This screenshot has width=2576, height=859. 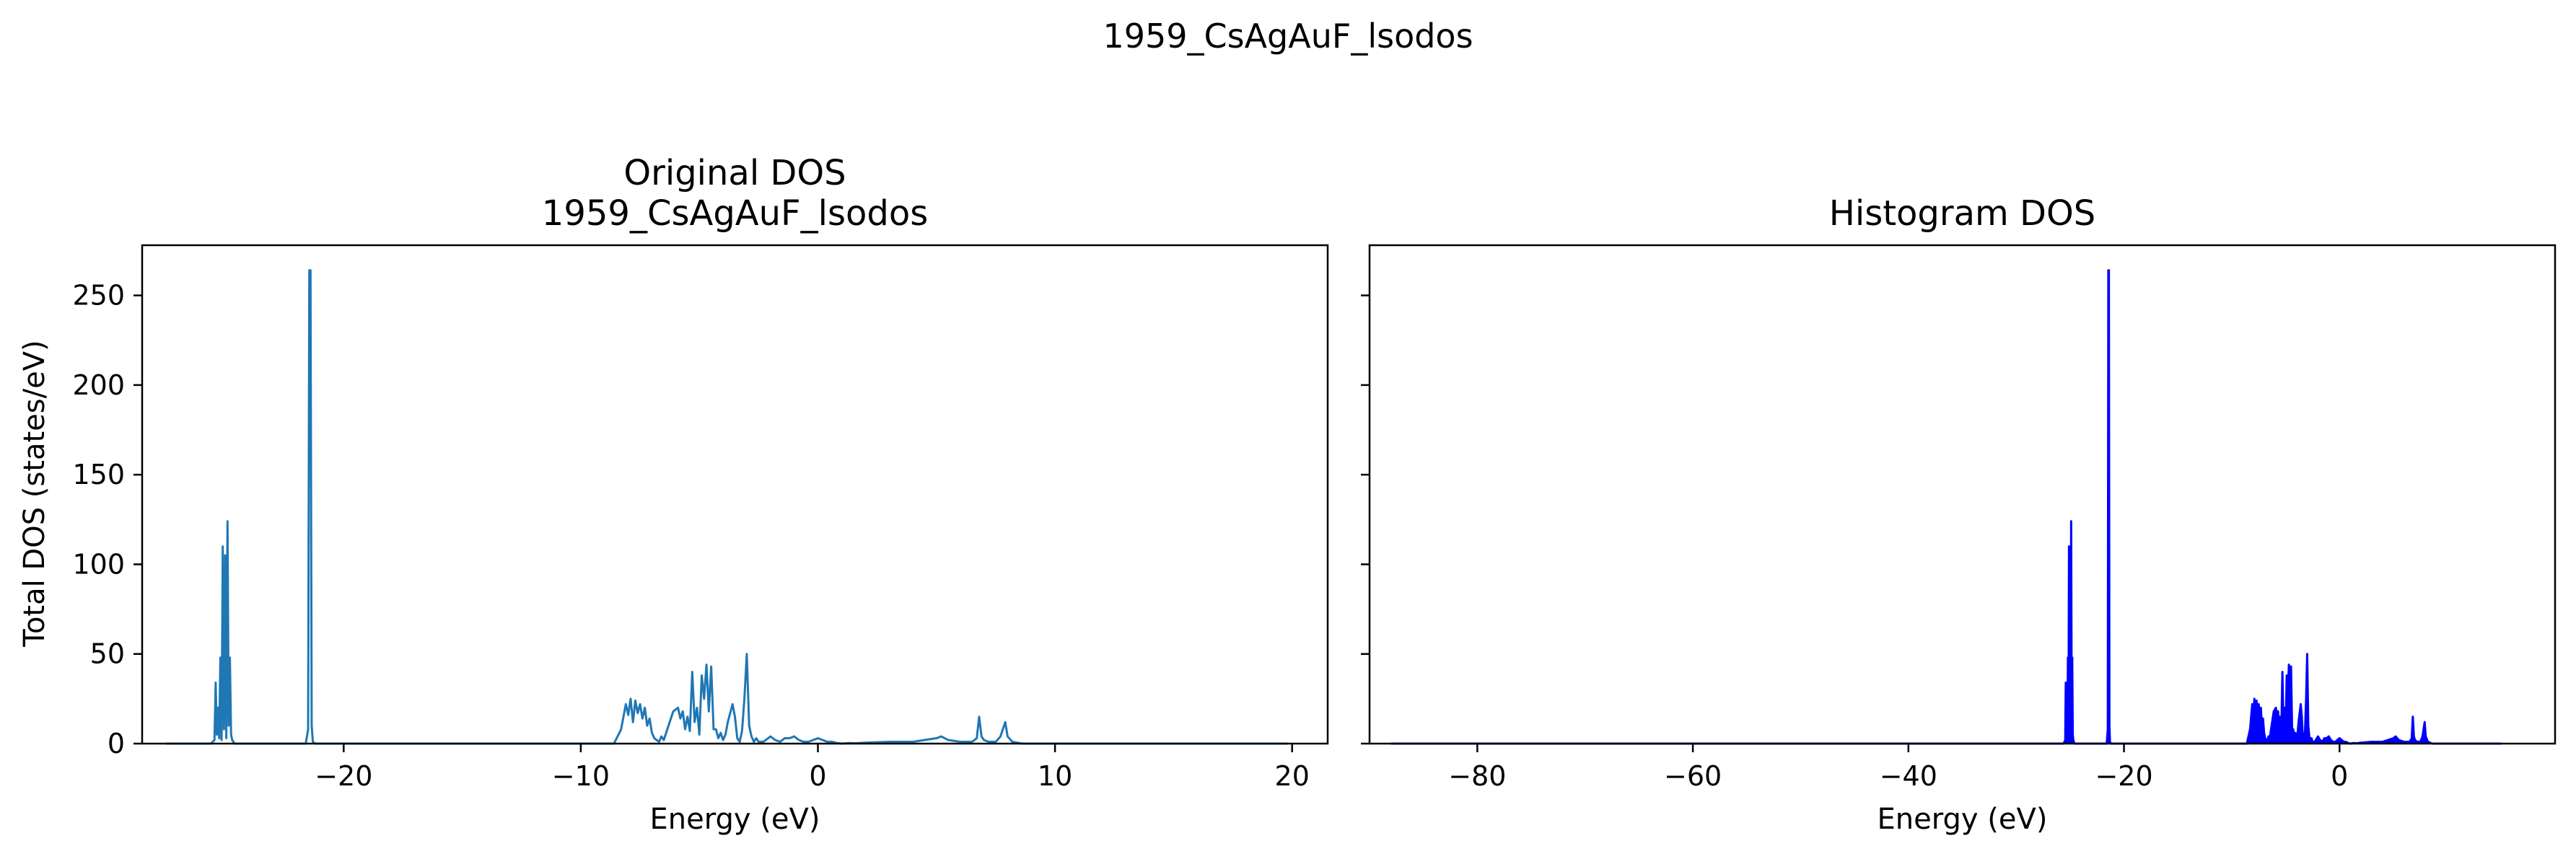 I want to click on left-panel-subtitle: 1959_CsAgAuF_lsodos, so click(x=735, y=213).